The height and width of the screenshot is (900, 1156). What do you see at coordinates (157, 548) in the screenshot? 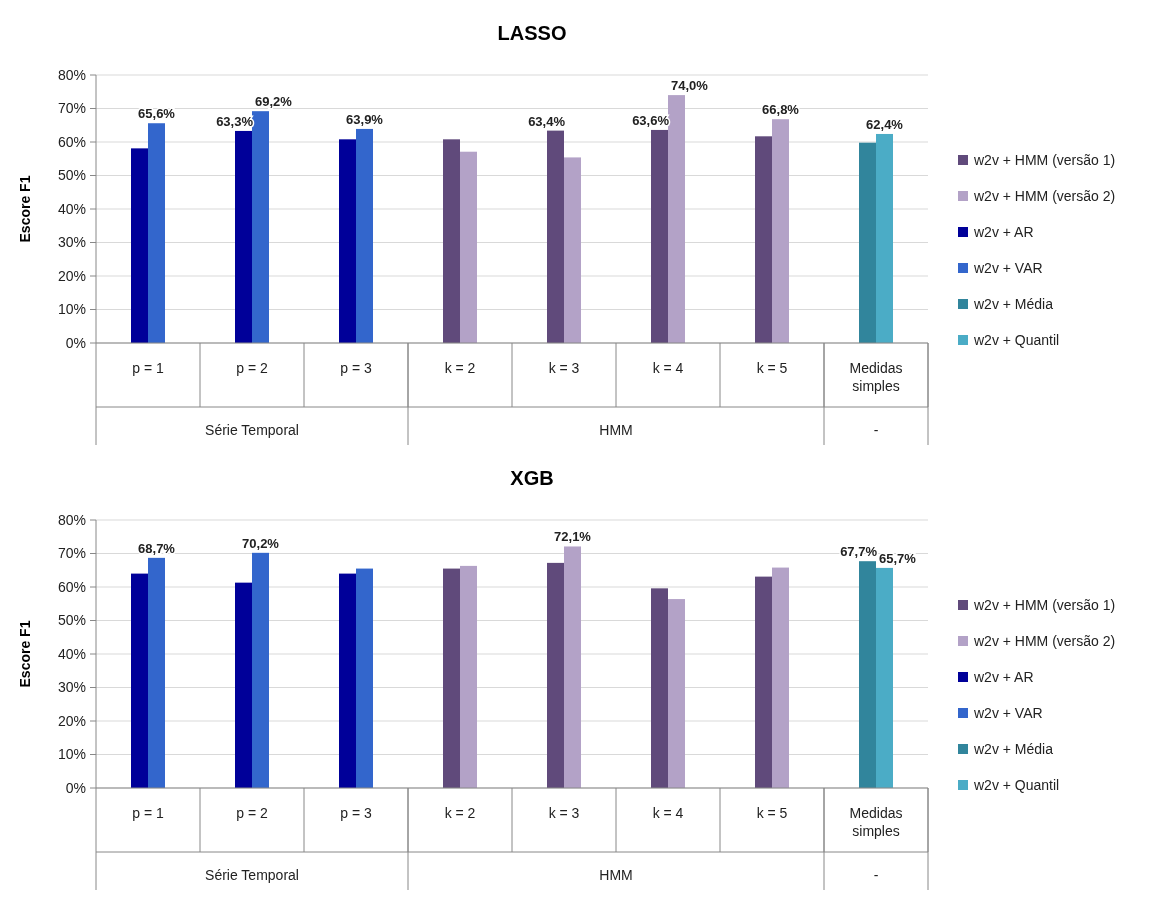
I see `data-label: 68,7%` at bounding box center [157, 548].